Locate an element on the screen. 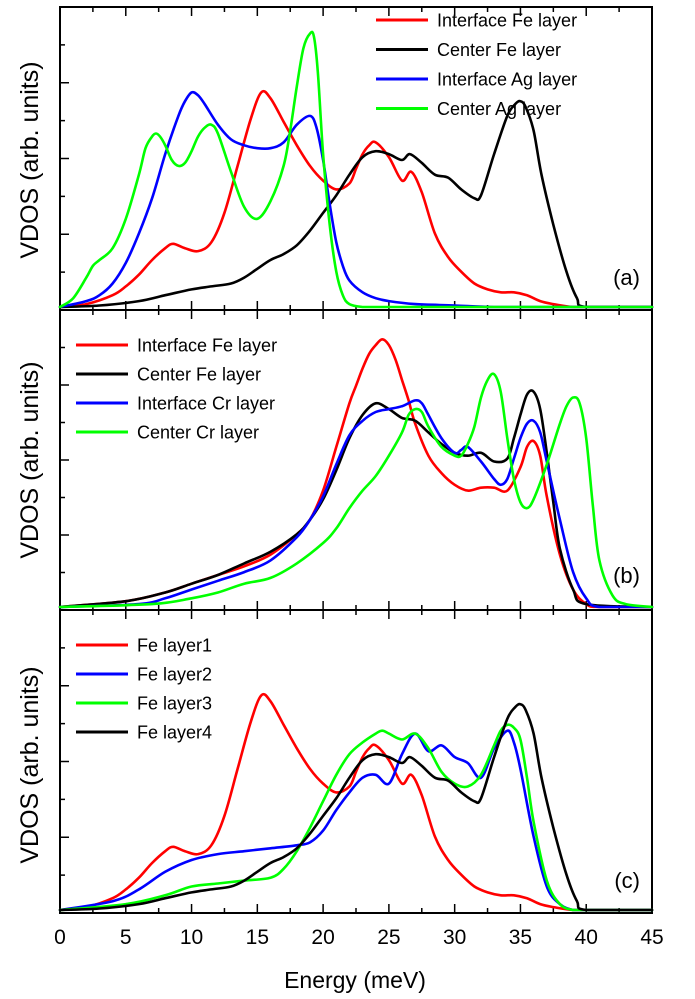 The width and height of the screenshot is (695, 999). panel-a-legend-label: Interface Ag layer is located at coordinates (507, 80).